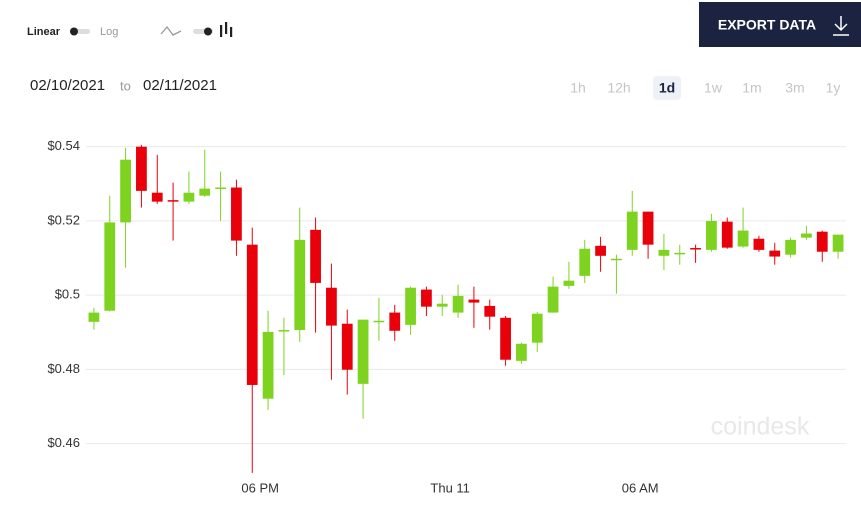 Image resolution: width=861 pixels, height=506 pixels. I want to click on export-bg, so click(780, 24).